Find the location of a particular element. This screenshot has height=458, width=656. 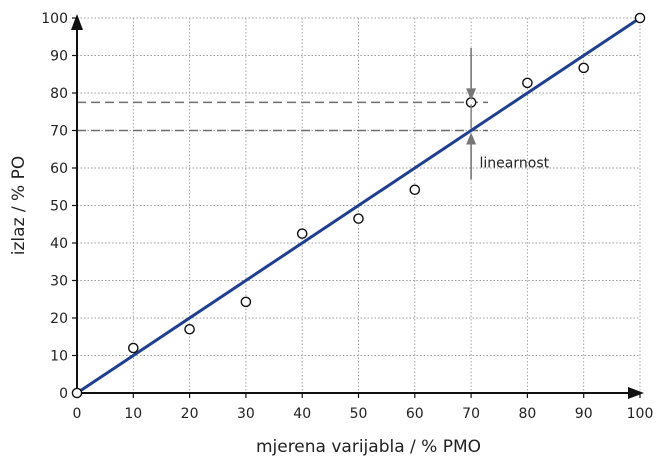

reference-lines is located at coordinates (282, 116).